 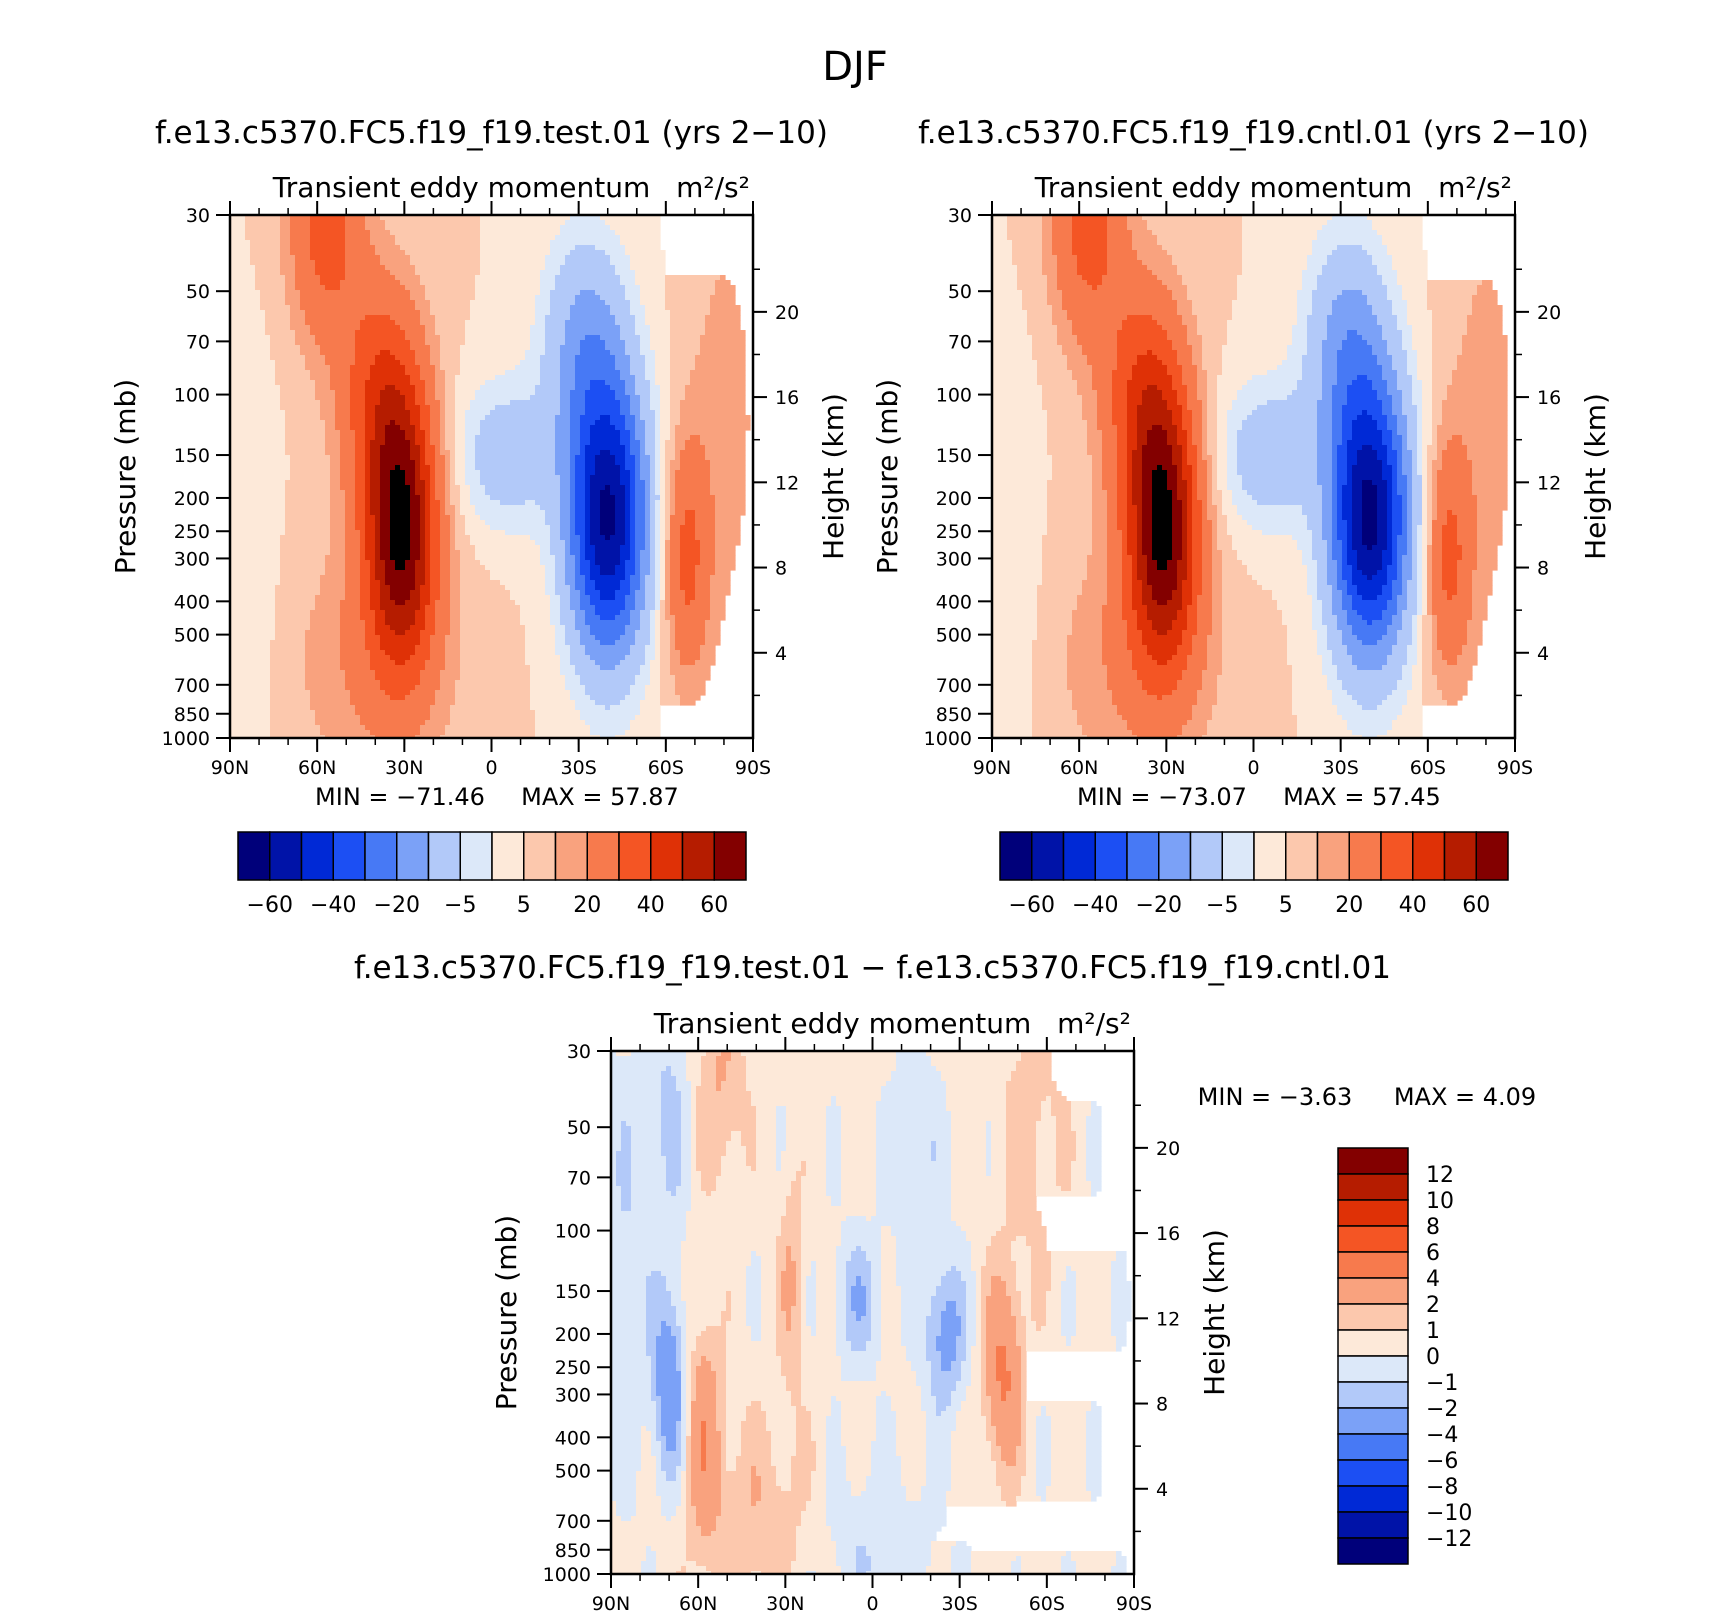 What do you see at coordinates (1032, 905) in the screenshot?
I see `colorbar-label: −60` at bounding box center [1032, 905].